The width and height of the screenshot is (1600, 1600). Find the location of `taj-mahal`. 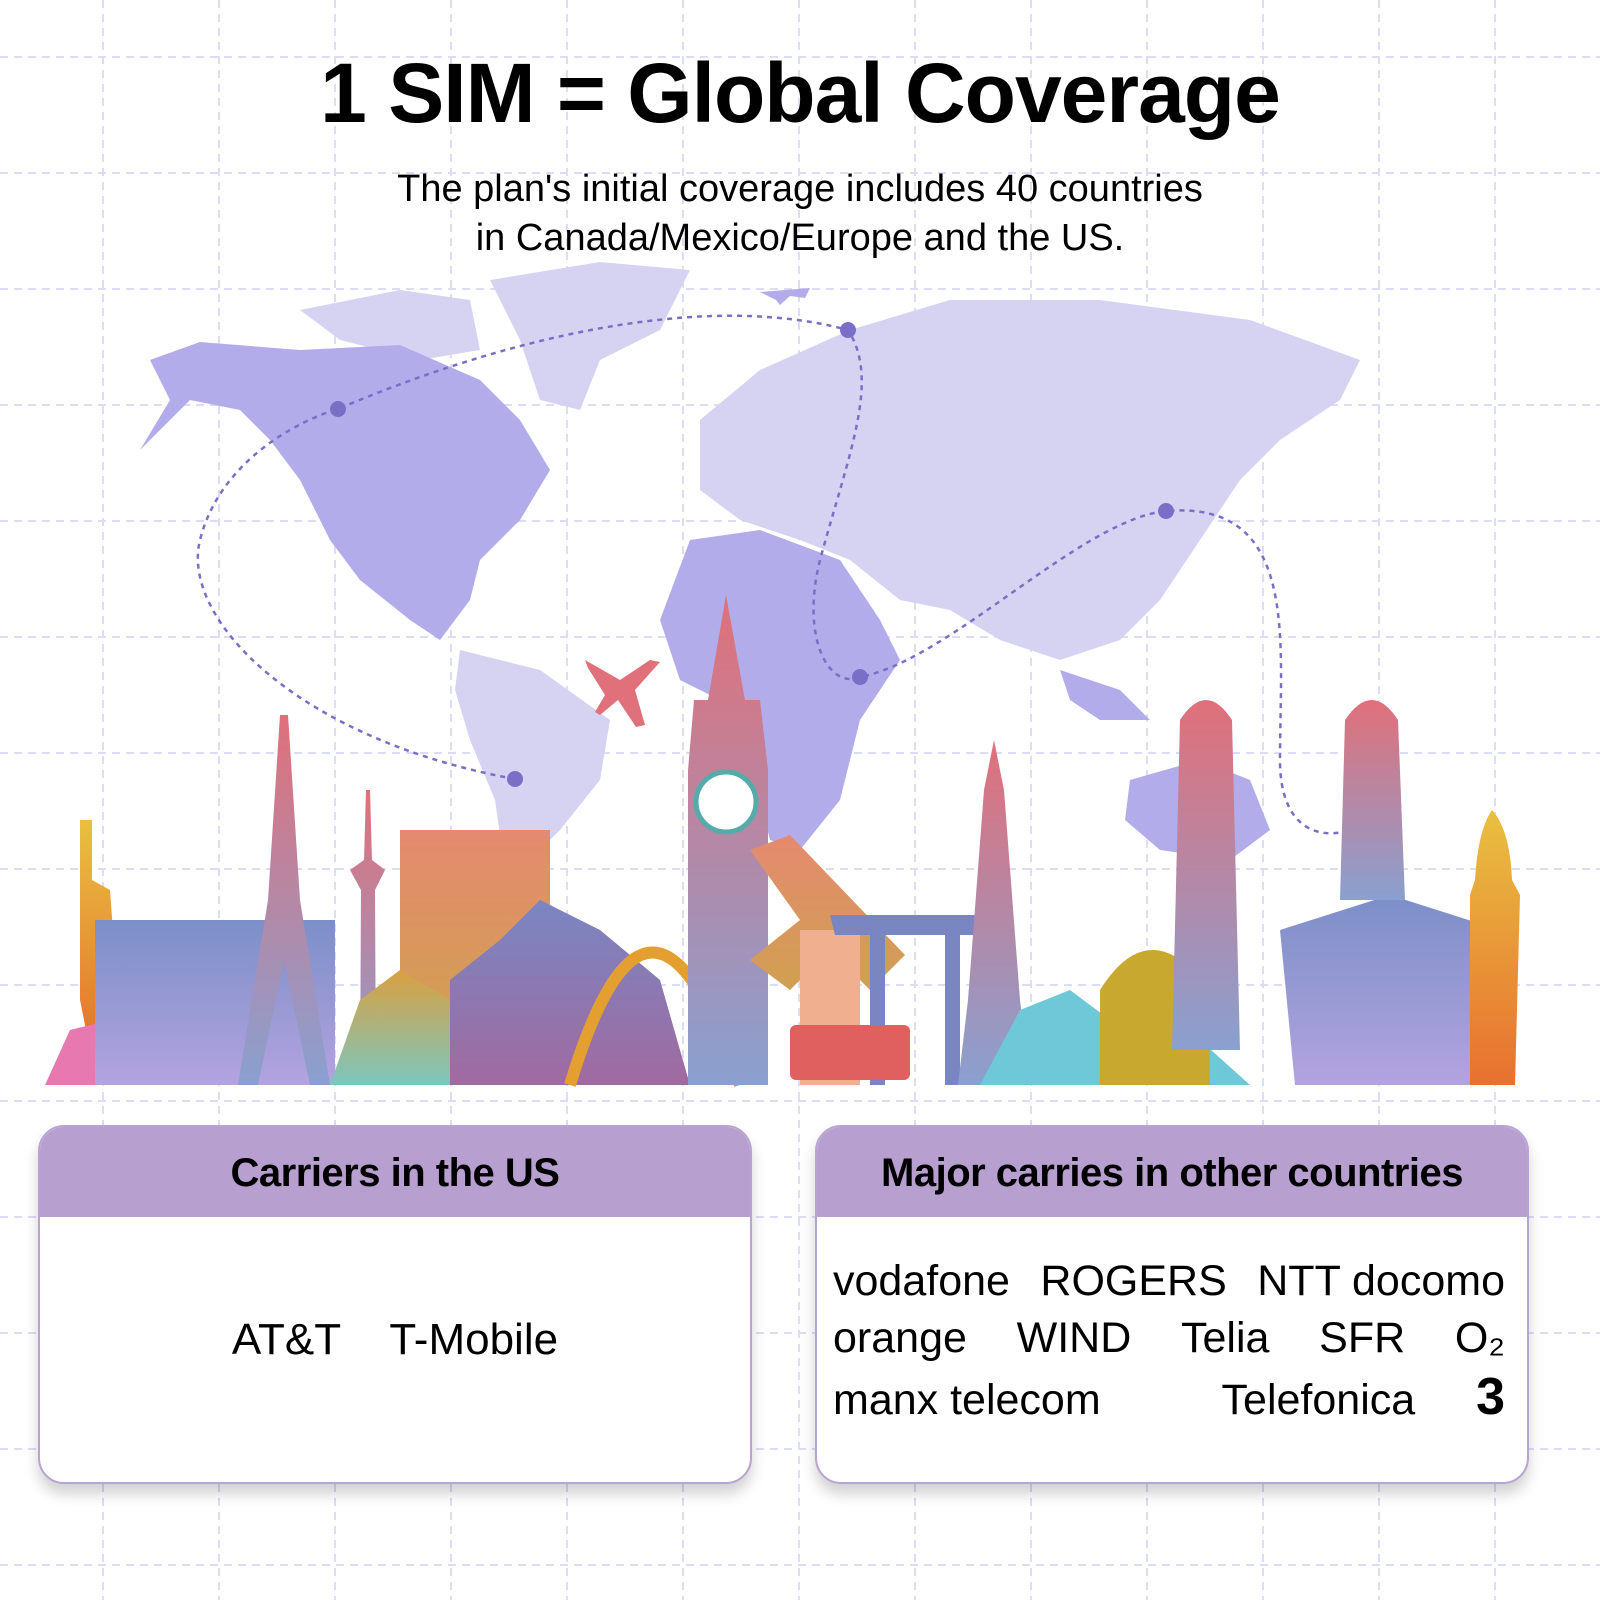

taj-mahal is located at coordinates (570, 992).